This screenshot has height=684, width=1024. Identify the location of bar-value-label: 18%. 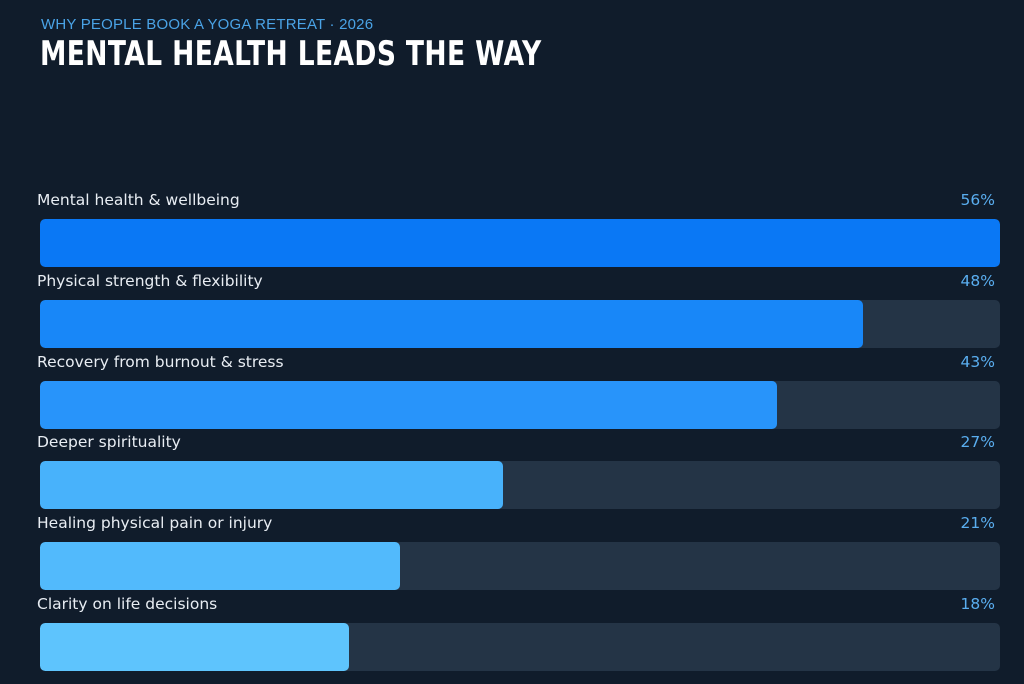
(977, 604).